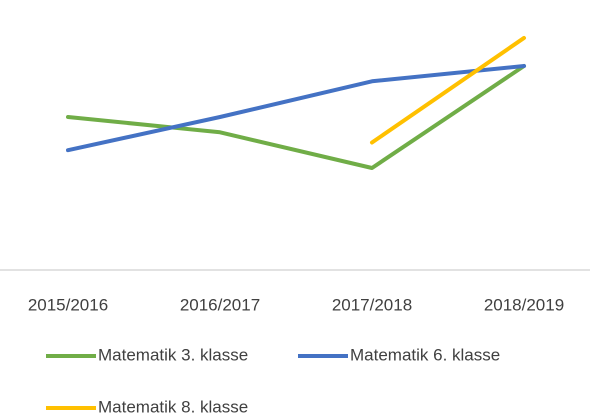 This screenshot has width=590, height=415. I want to click on series-line, so click(448, 90).